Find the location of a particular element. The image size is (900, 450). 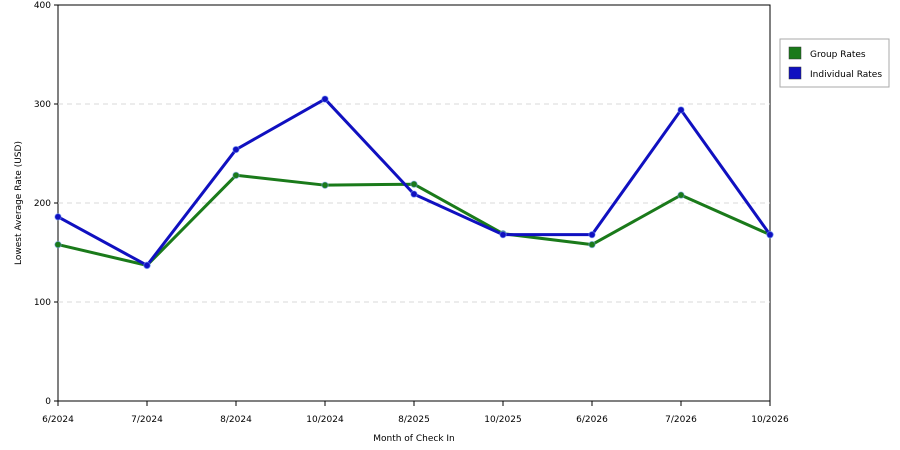

x-tick-label: 7/2026 is located at coordinates (681, 420).